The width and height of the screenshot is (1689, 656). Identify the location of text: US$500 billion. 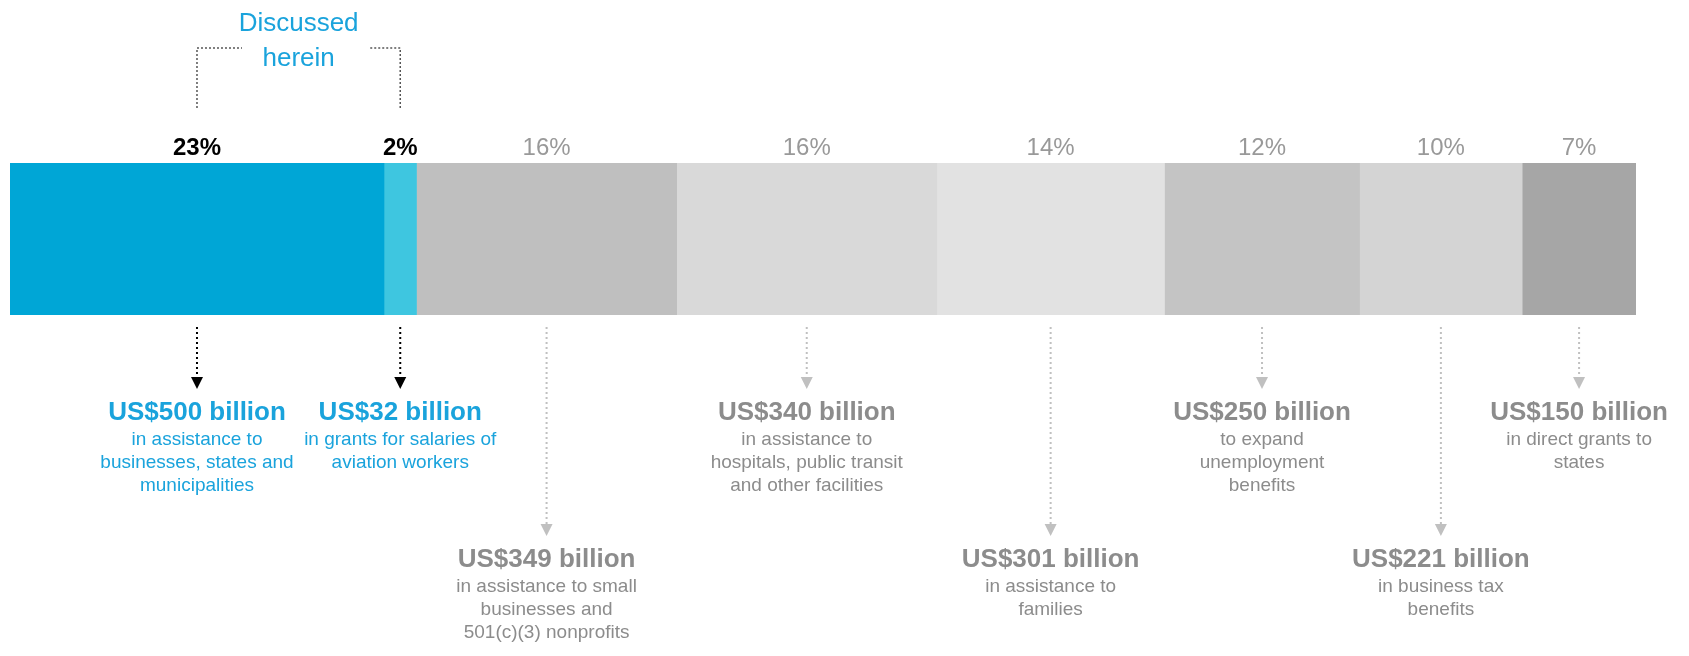
(197, 411).